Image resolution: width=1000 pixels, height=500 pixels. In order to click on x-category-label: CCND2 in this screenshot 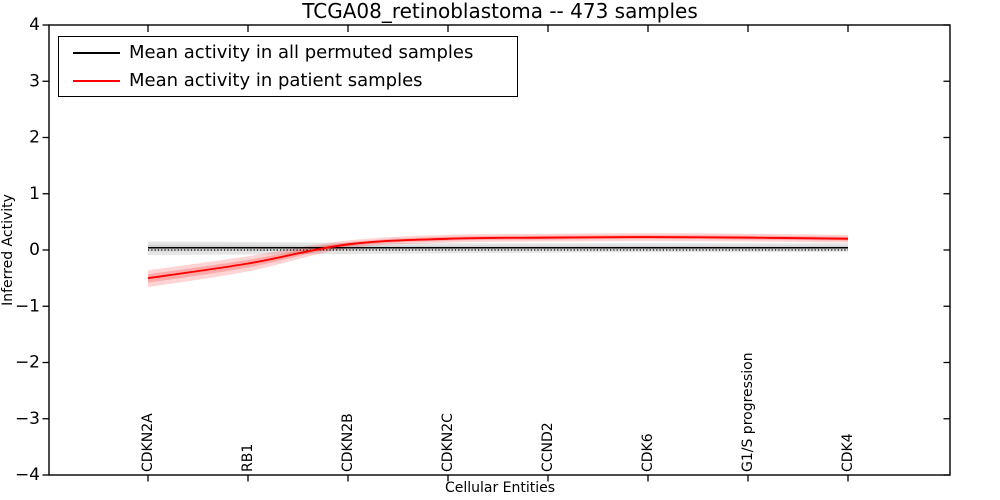, I will do `click(548, 447)`.